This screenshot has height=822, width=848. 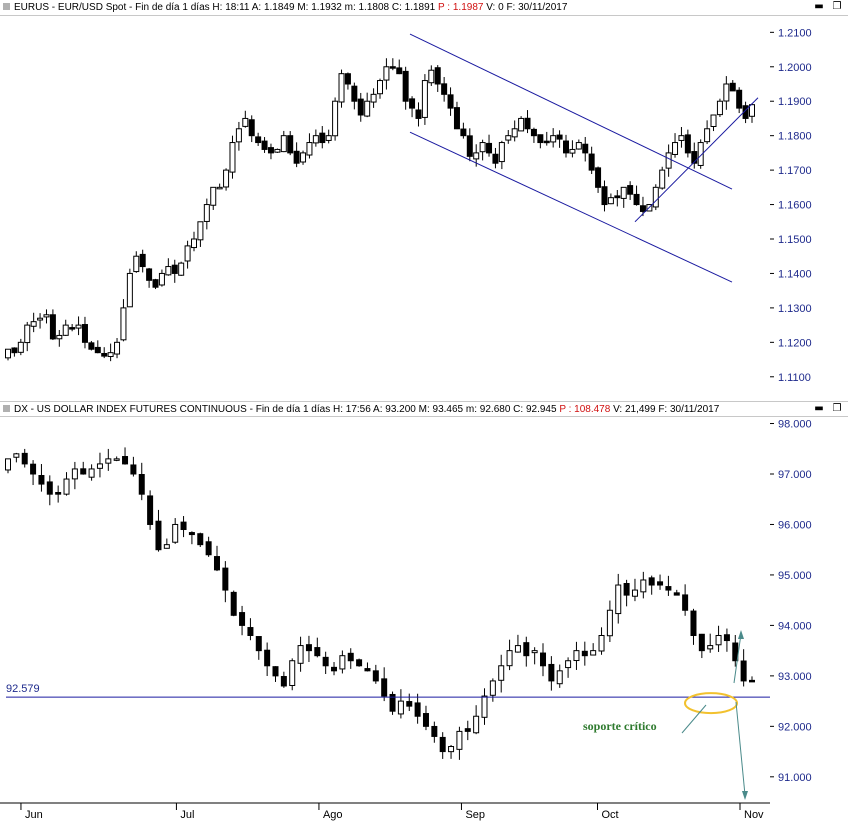 I want to click on eurusd-y-tick-label: 1.2000, so click(x=795, y=68).